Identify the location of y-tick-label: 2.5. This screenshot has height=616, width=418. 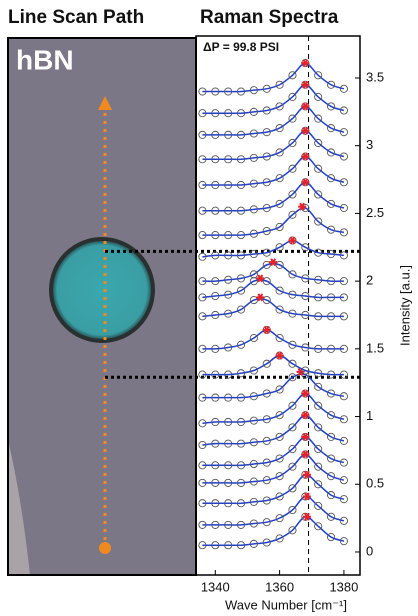
(375, 212).